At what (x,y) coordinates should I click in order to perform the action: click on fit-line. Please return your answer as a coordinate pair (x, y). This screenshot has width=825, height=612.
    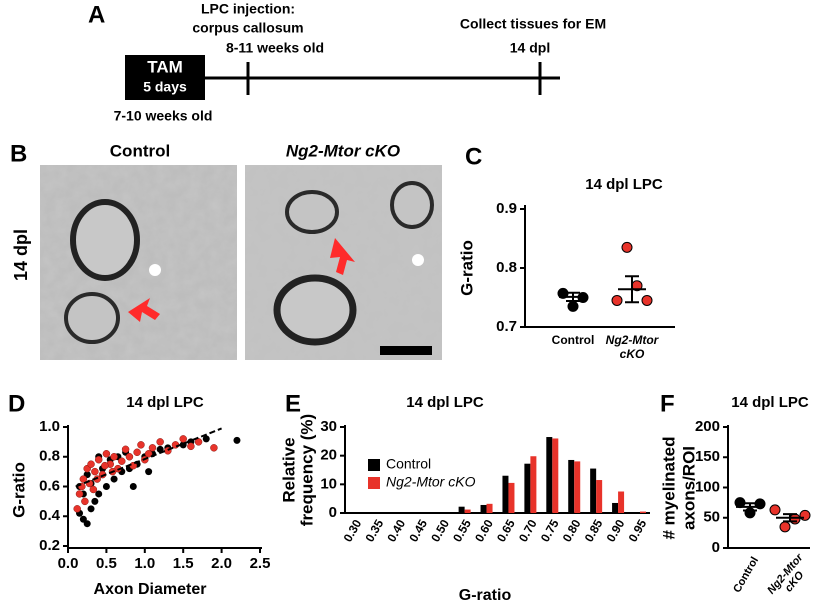
    Looking at the image, I should click on (148, 457).